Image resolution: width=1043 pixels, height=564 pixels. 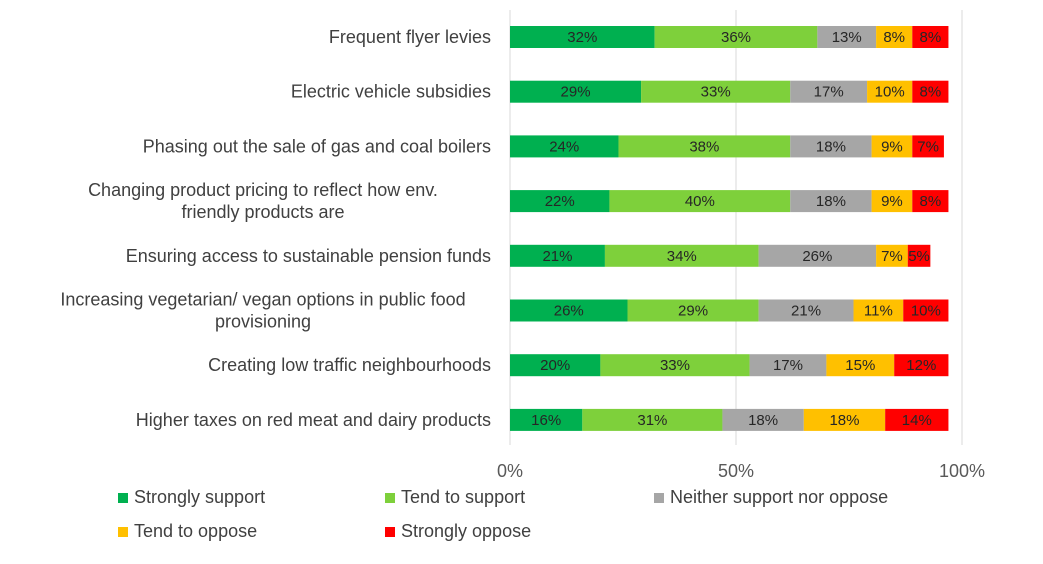 What do you see at coordinates (466, 531) in the screenshot?
I see `legend-label: Strongly oppose` at bounding box center [466, 531].